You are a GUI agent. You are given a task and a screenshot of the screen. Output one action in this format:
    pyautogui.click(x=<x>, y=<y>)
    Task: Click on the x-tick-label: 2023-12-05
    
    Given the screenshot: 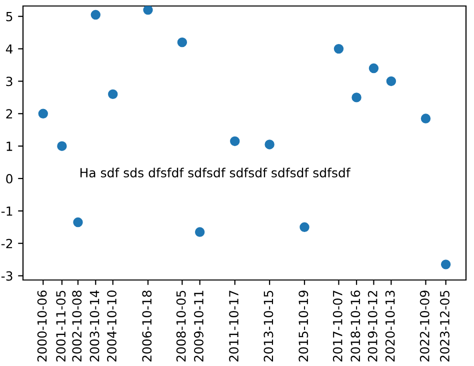 What is the action you would take?
    pyautogui.click(x=445, y=326)
    